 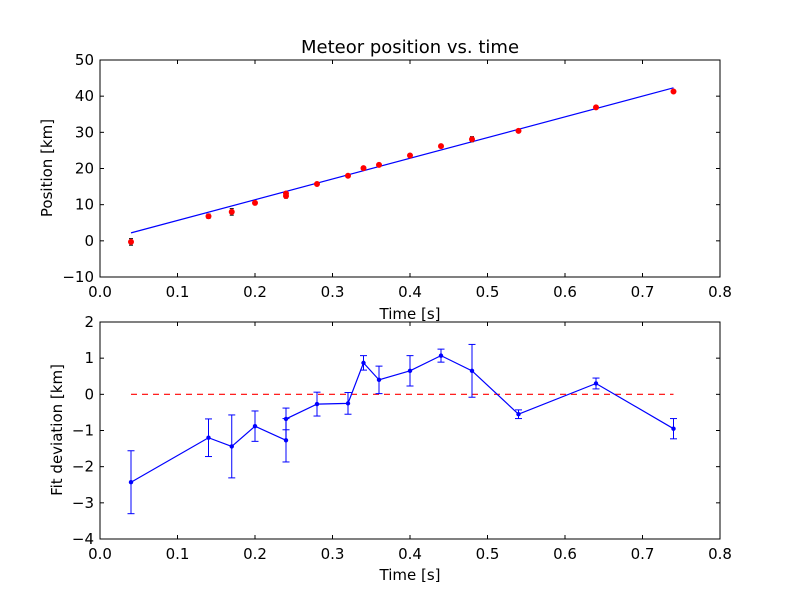 I want to click on y-tick-labels: −4 −3 −2 −1 0 1 2, so click(x=83, y=430).